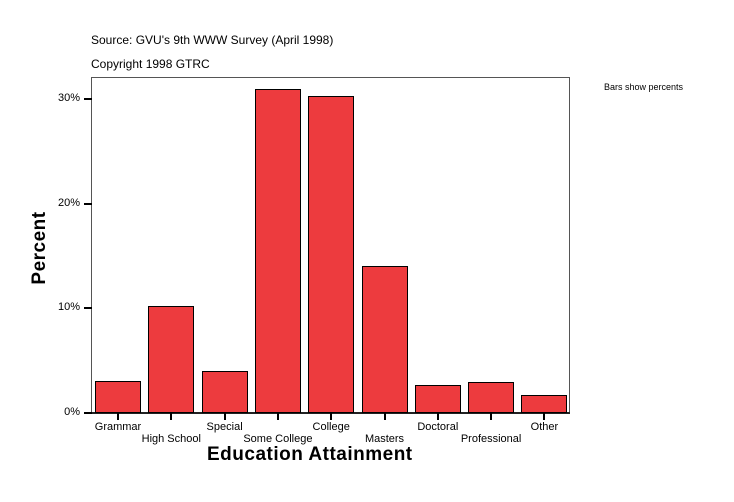  What do you see at coordinates (437, 398) in the screenshot?
I see `bar-doctoral` at bounding box center [437, 398].